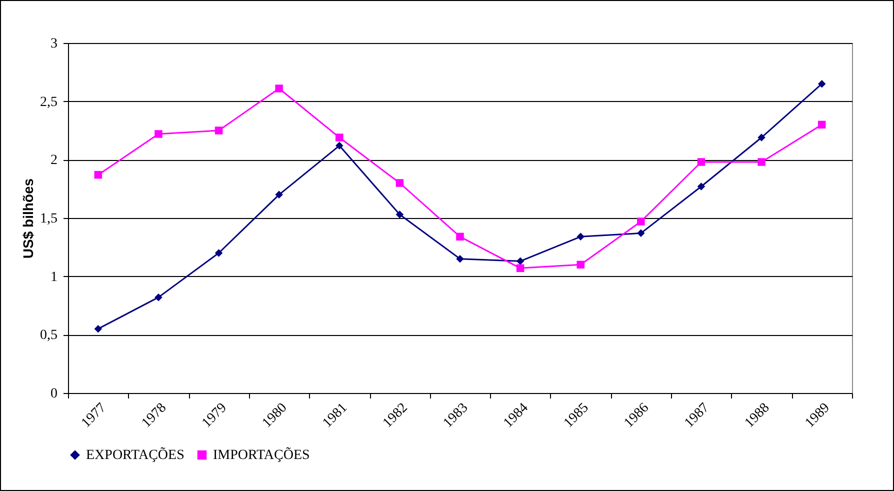 The height and width of the screenshot is (491, 894). I want to click on y-tick-label: 0,5, so click(49, 336).